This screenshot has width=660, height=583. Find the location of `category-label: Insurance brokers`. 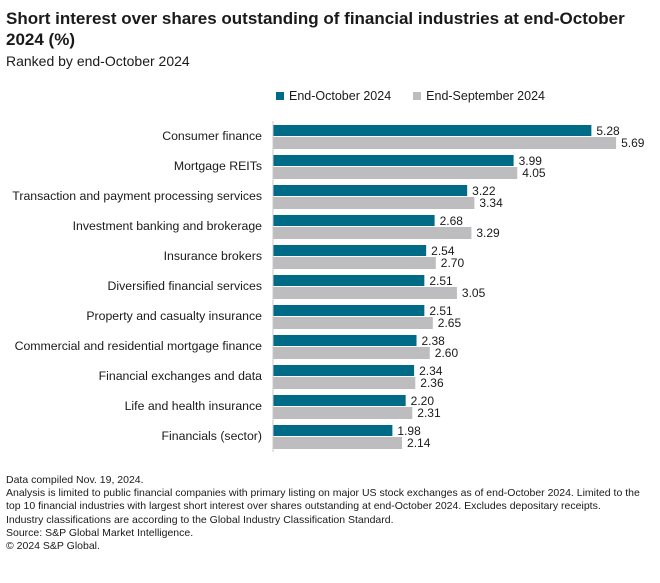

category-label: Insurance brokers is located at coordinates (213, 256).